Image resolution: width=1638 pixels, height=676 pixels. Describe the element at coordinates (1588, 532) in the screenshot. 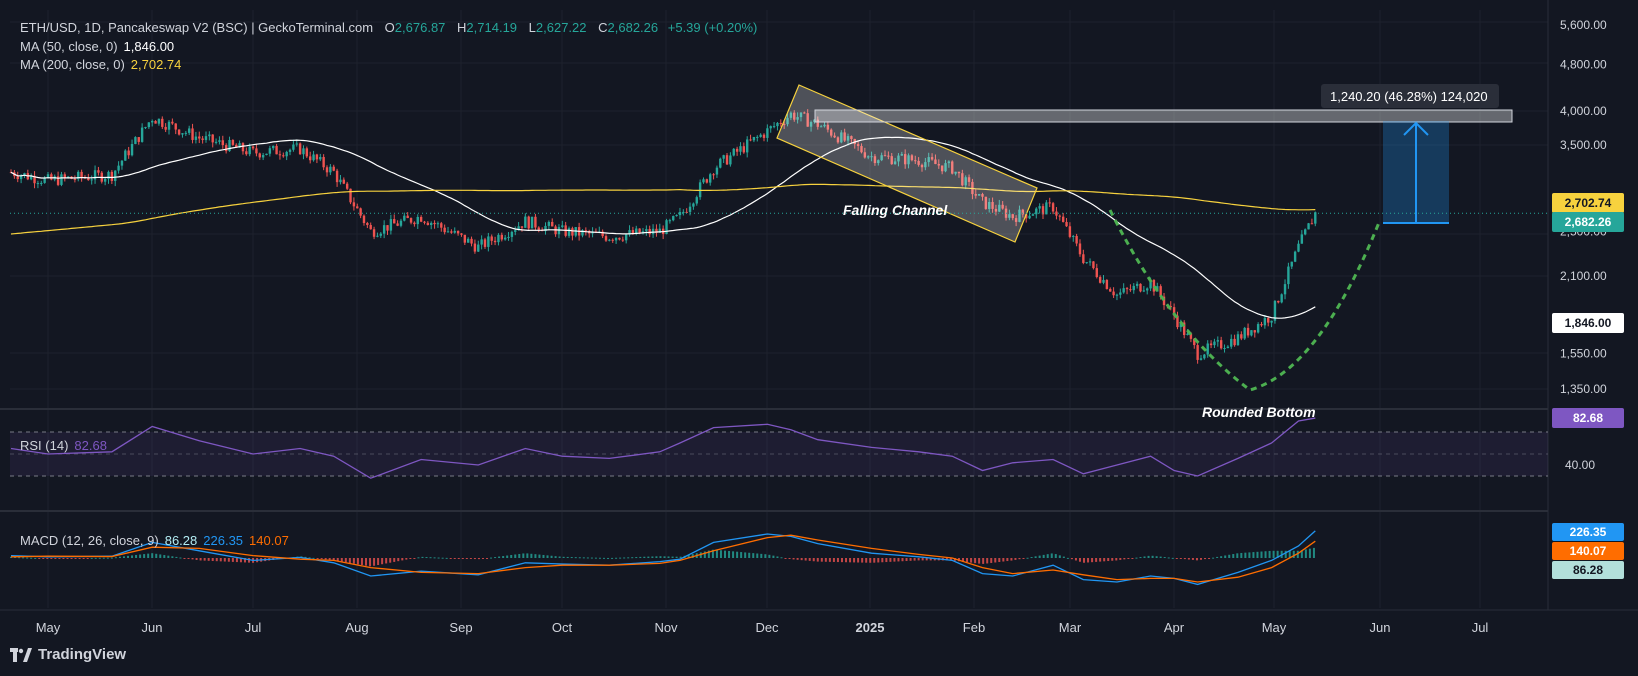

I see `macd-badge-bg` at that location.